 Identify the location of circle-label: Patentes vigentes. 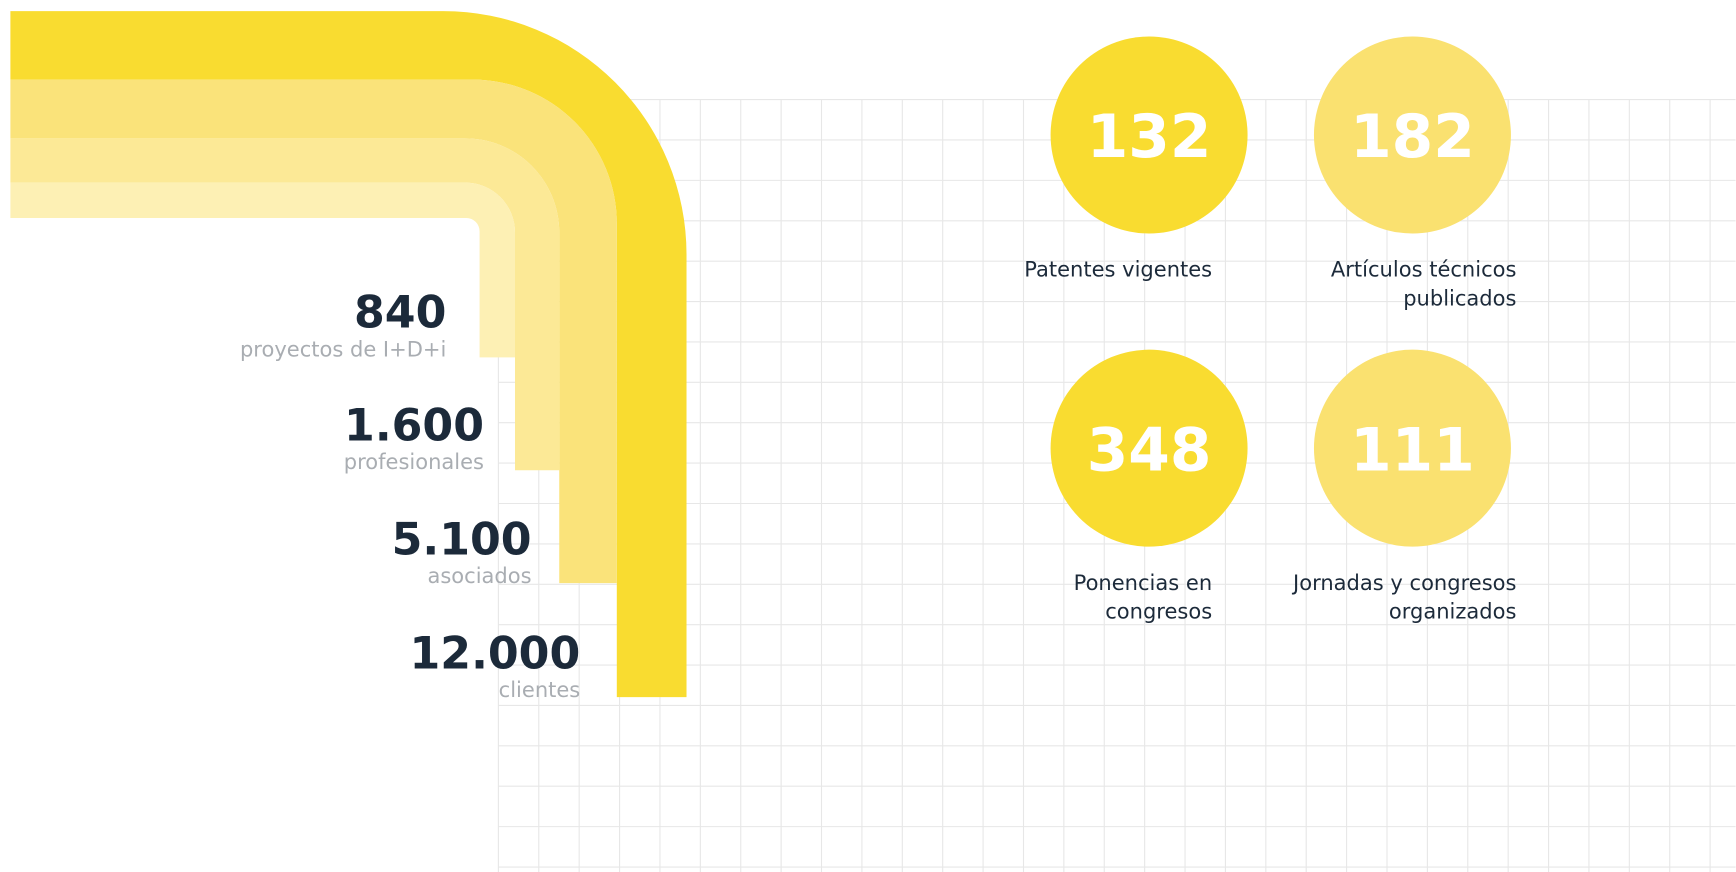
(1118, 269).